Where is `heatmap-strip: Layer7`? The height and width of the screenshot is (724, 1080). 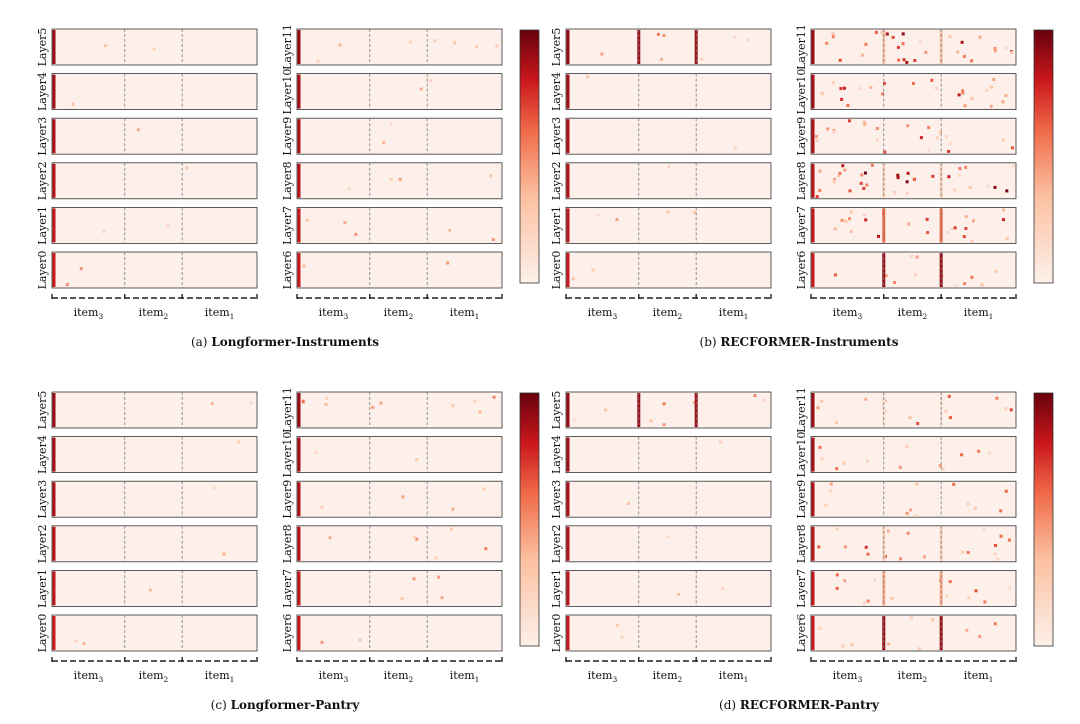 heatmap-strip: Layer7 is located at coordinates (906, 588).